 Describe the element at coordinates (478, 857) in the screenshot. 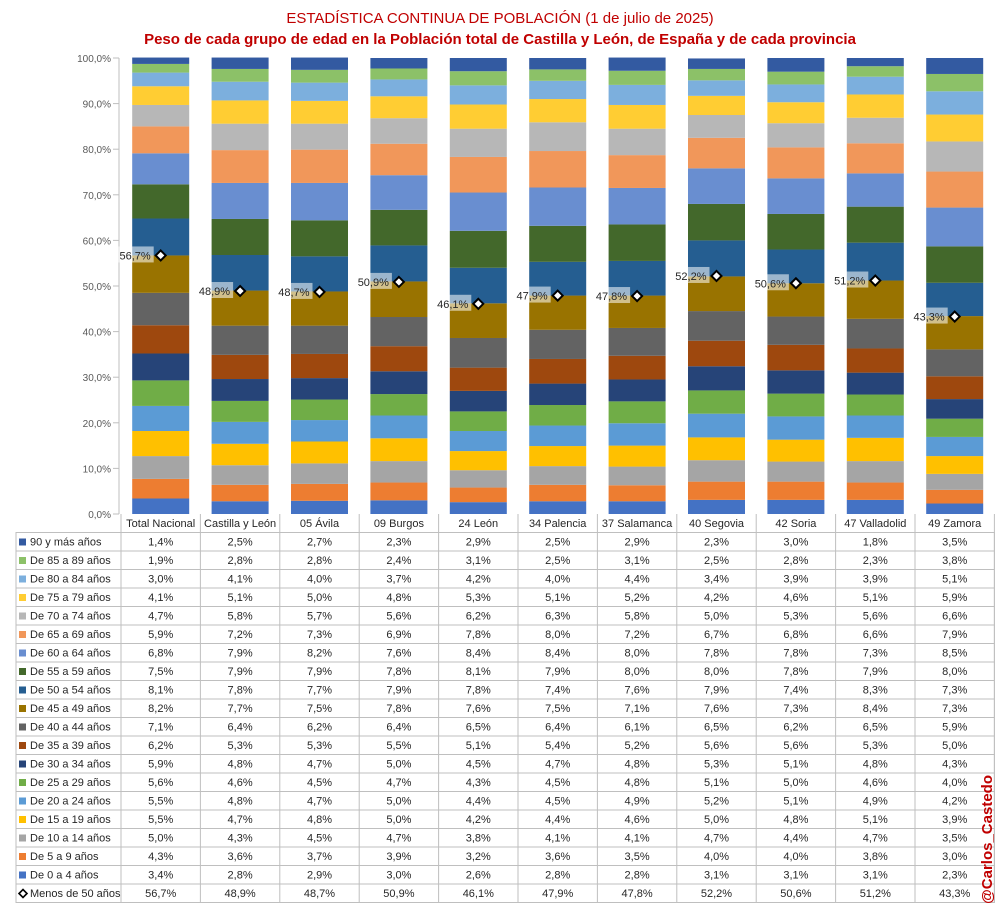

I see `table-cell: 3,2%` at that location.